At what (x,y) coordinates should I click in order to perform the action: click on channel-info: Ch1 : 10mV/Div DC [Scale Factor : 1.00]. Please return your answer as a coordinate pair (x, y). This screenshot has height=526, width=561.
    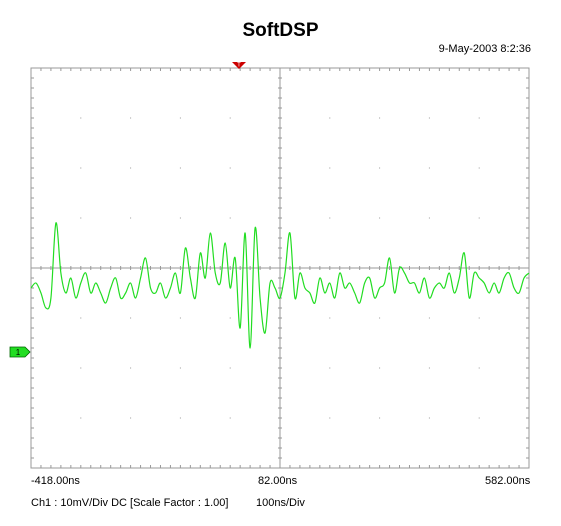
    Looking at the image, I should click on (130, 503).